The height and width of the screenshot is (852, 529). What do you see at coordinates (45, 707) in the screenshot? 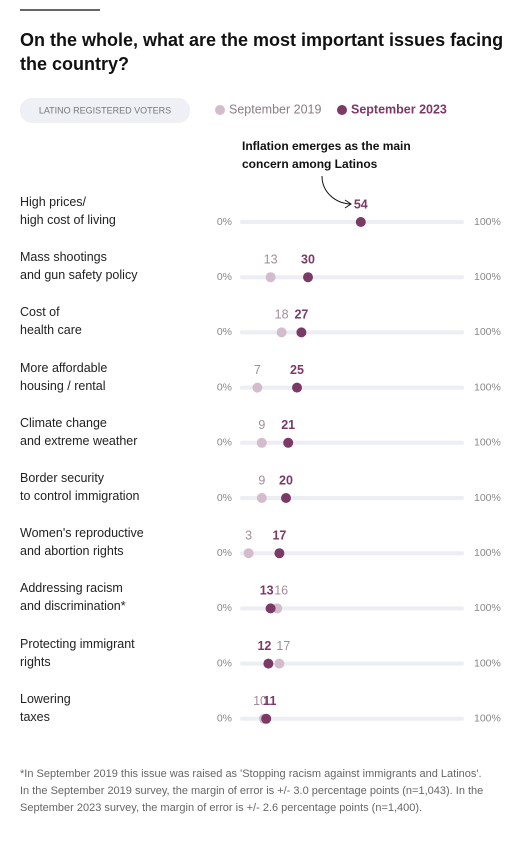
I see `category-label: Lowering taxes` at bounding box center [45, 707].